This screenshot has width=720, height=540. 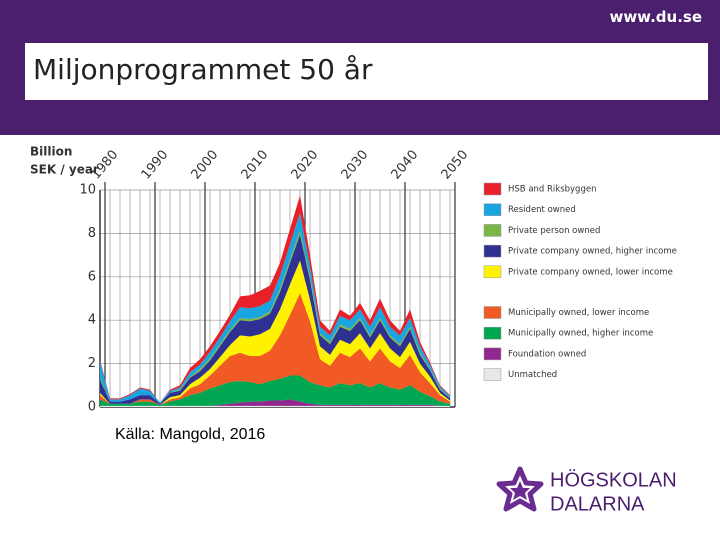 I want to click on x-tick-label: 1990, so click(x=155, y=165).